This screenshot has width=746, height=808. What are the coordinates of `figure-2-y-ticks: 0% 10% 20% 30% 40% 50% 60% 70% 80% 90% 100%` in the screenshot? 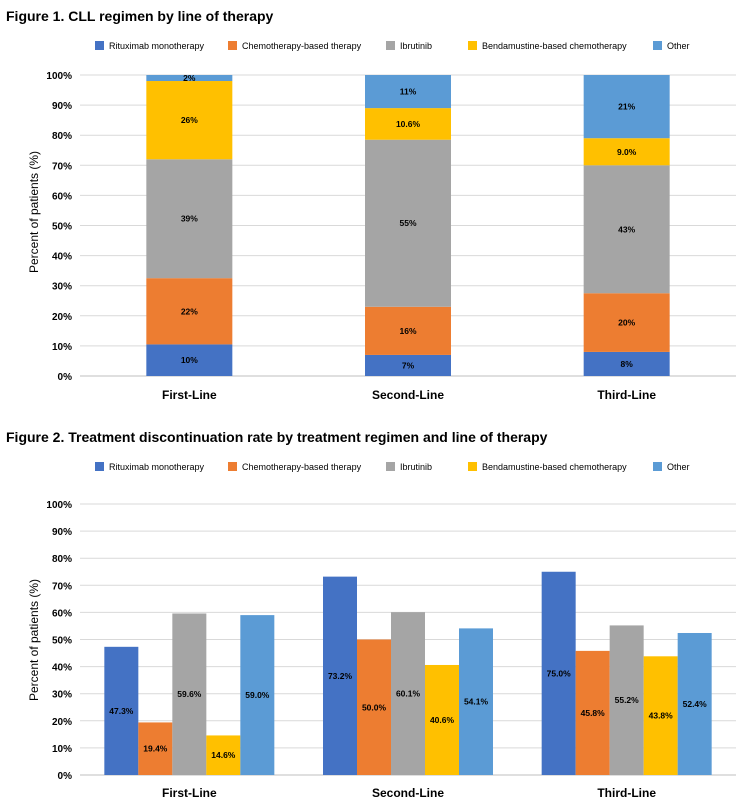 It's located at (59, 641).